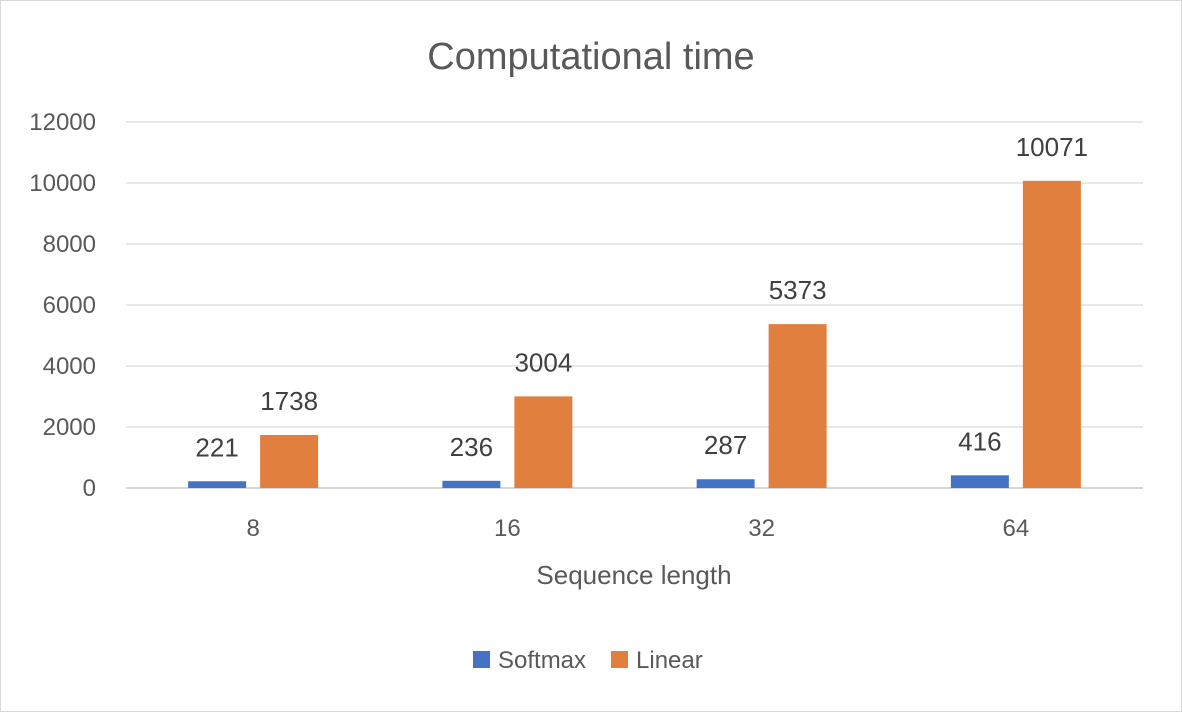 The height and width of the screenshot is (713, 1182). What do you see at coordinates (637, 528) in the screenshot?
I see `x-axis-ticks: 8 16 32 64` at bounding box center [637, 528].